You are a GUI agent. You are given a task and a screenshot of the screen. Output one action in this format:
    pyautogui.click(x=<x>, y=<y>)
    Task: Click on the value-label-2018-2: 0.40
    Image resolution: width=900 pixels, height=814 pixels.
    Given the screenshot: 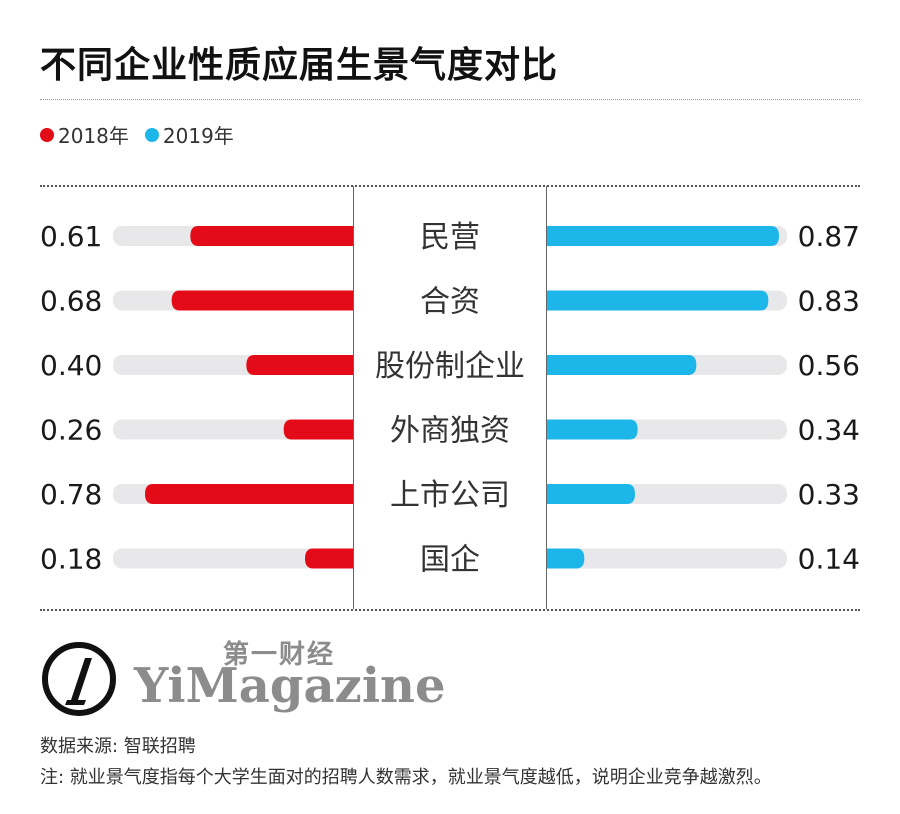 What is the action you would take?
    pyautogui.click(x=71, y=365)
    